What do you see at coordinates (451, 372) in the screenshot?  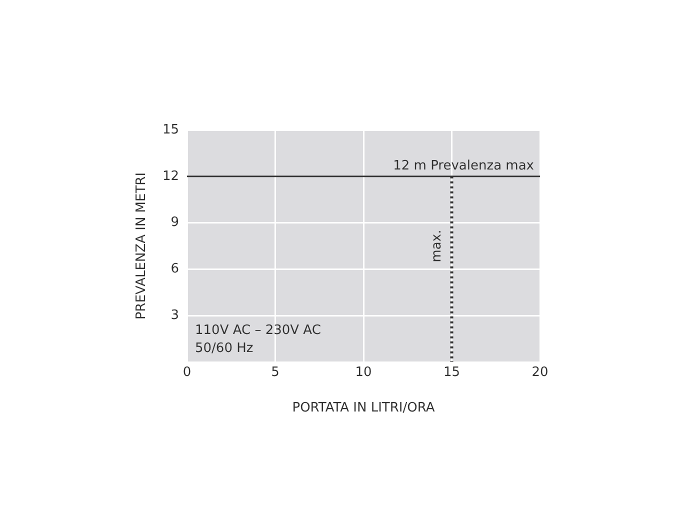 I see `x-tick-label: 15` at bounding box center [451, 372].